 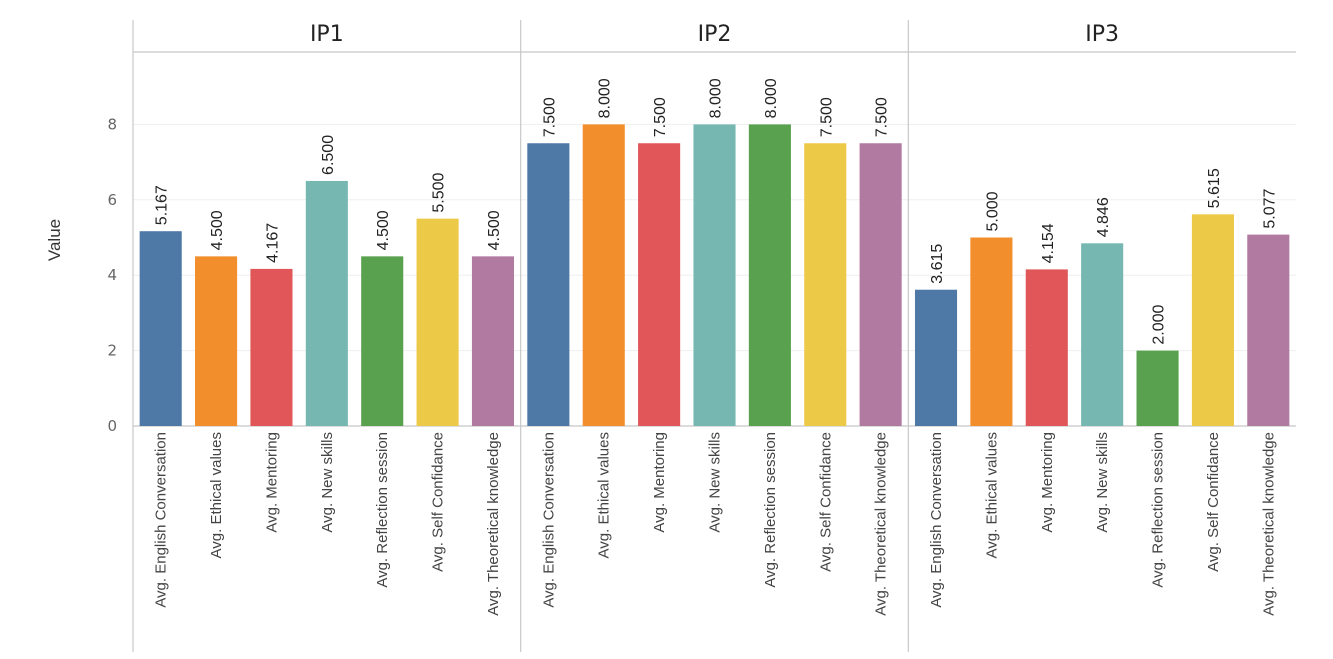 I want to click on panel-title: IP2, so click(x=715, y=34).